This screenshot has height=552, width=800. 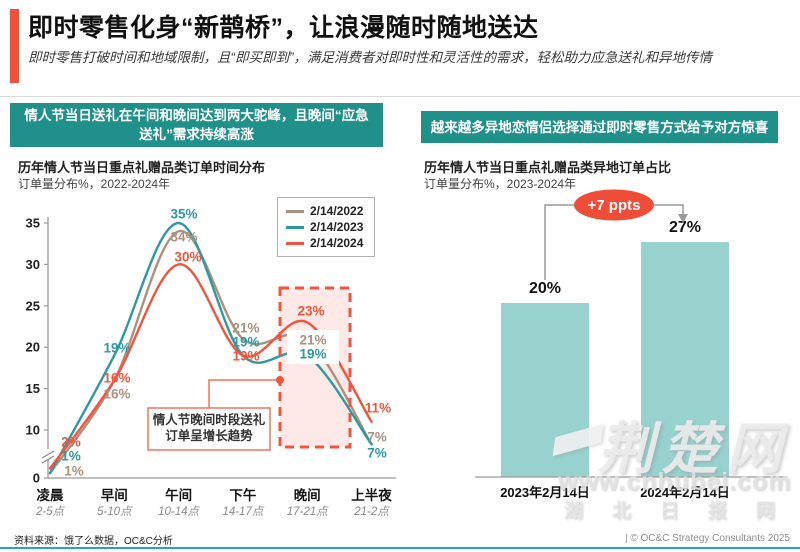 I want to click on footer-accent-line, so click(x=400, y=548).